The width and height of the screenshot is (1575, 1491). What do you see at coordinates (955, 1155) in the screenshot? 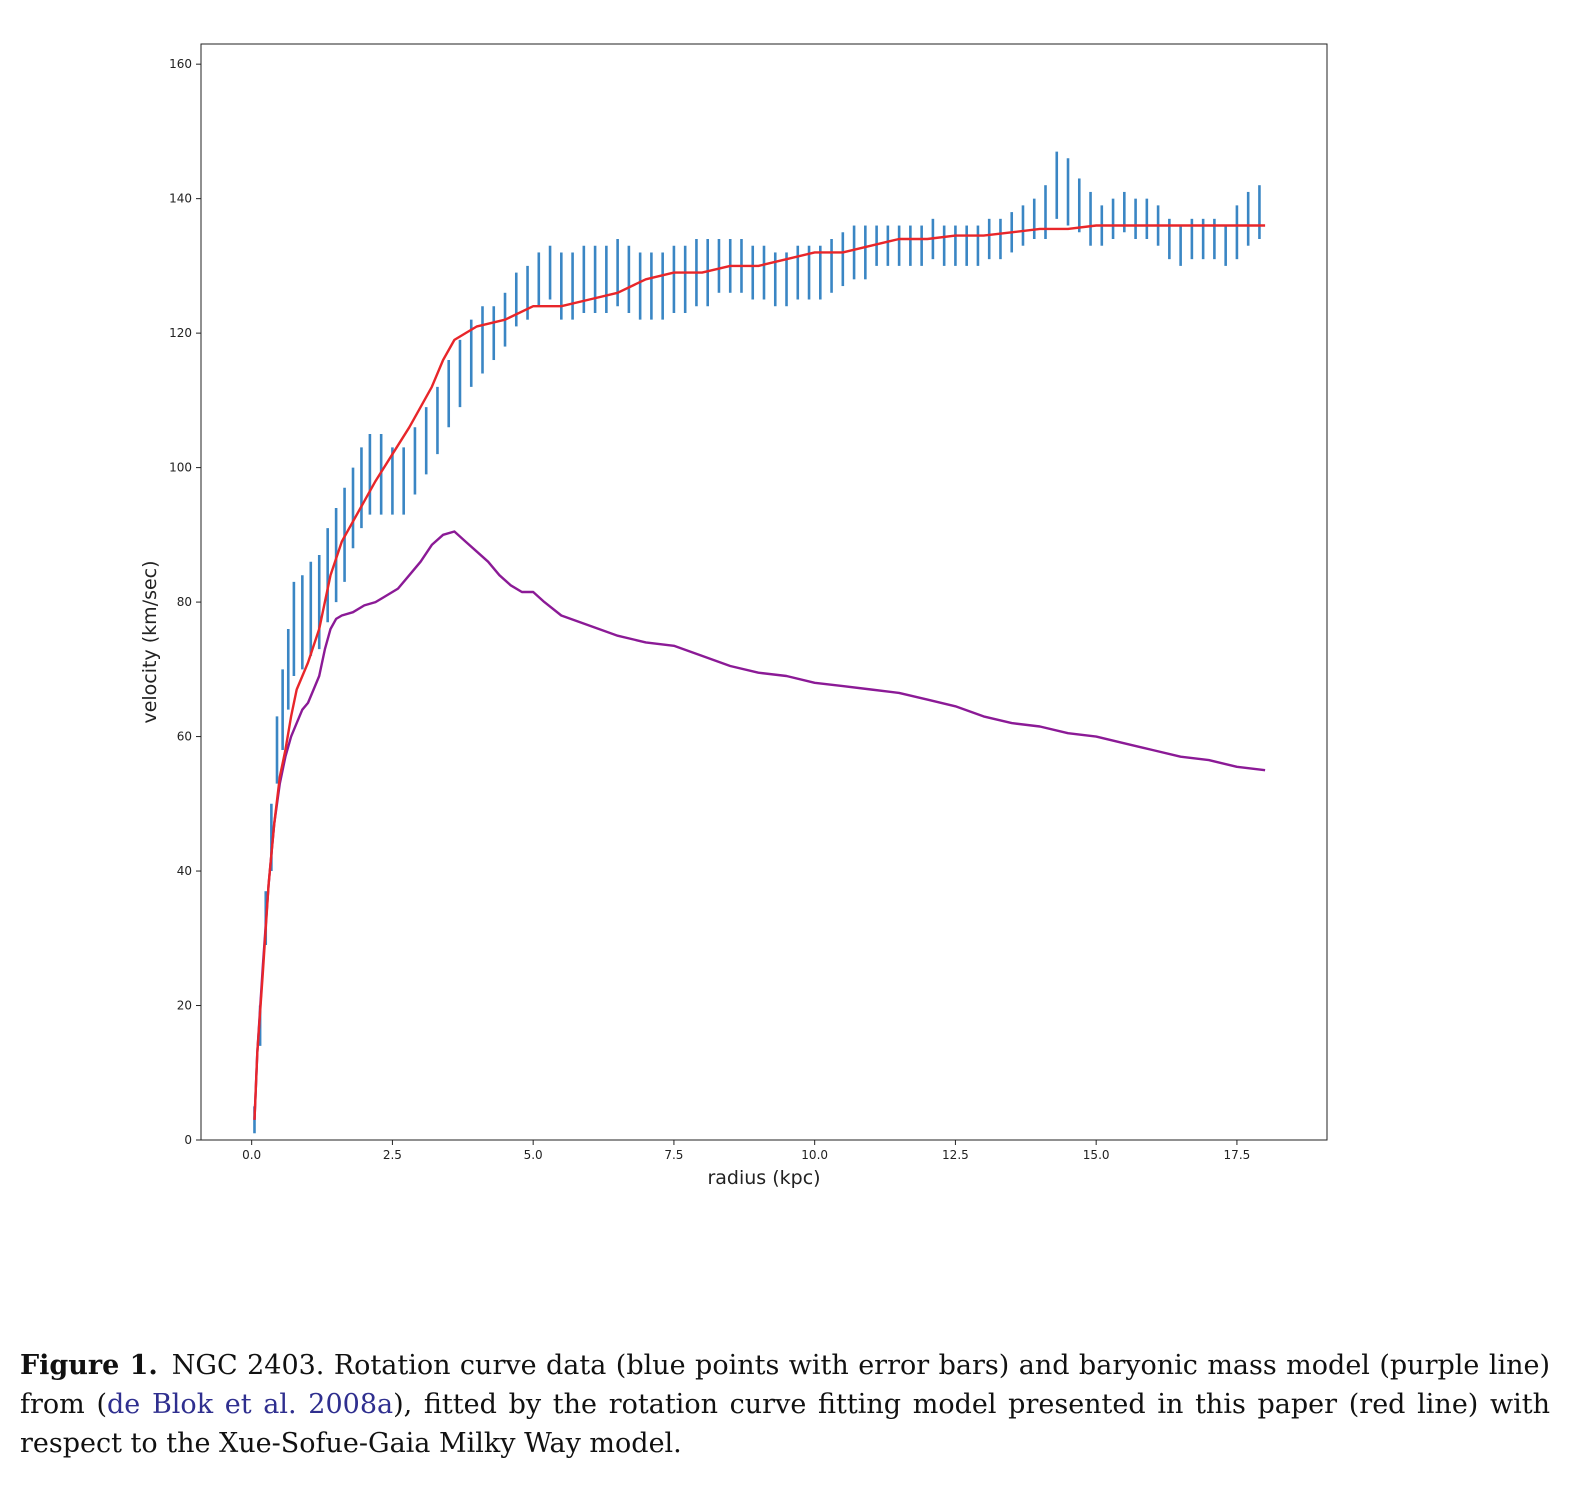
I see `x-tick-label: 12.5` at bounding box center [955, 1155].